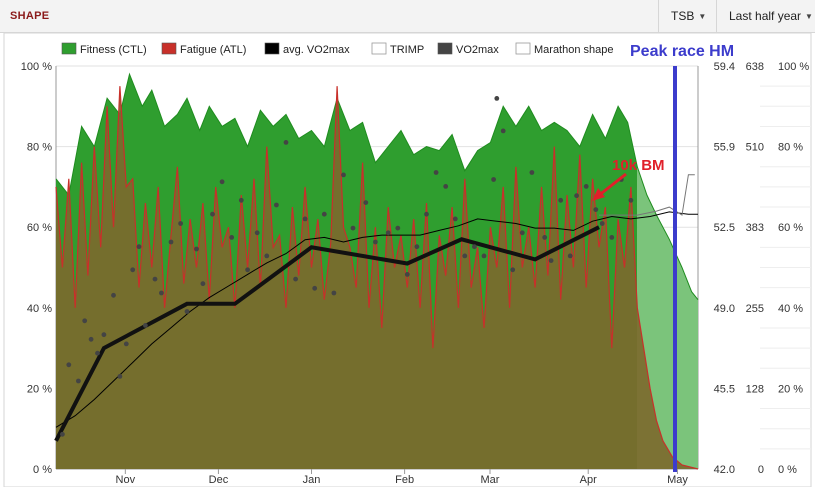 The image size is (815, 487). Describe the element at coordinates (638, 165) in the screenshot. I see `ten-k-label: 10k BM` at that location.